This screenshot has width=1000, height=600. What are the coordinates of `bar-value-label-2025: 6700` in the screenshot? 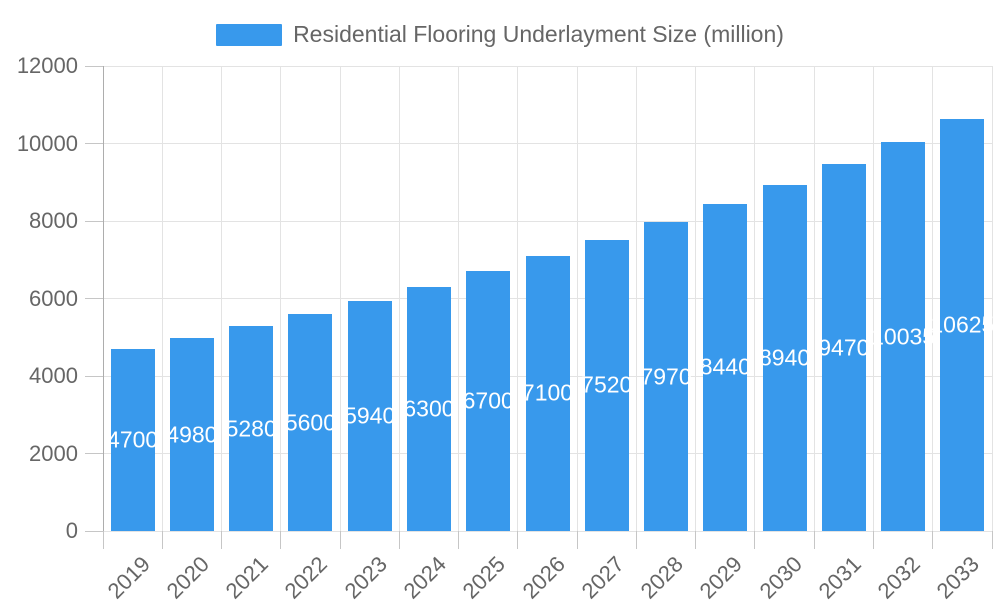 It's located at (488, 400).